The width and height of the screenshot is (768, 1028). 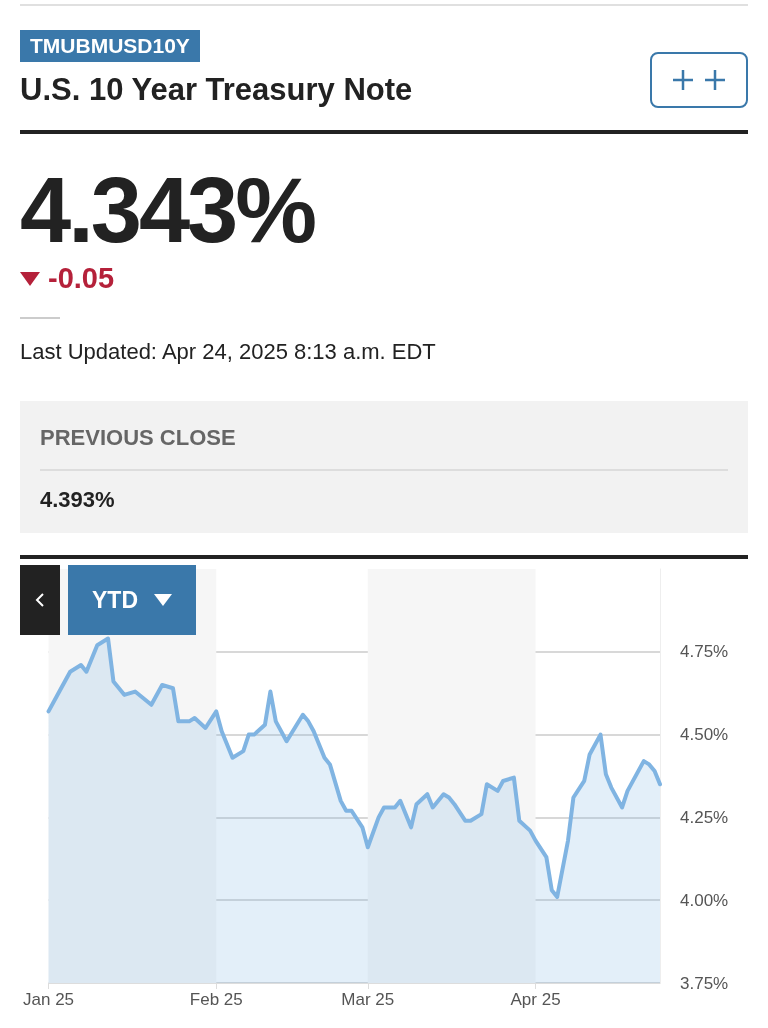 What do you see at coordinates (368, 999) in the screenshot?
I see `x-tick-label: Mar 25` at bounding box center [368, 999].